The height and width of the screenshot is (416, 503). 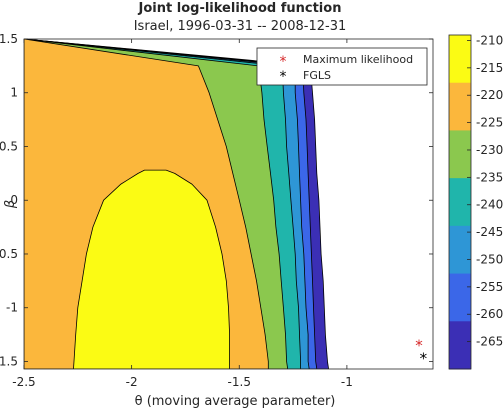 I want to click on colorbar-tick-label: -225, so click(x=489, y=123).